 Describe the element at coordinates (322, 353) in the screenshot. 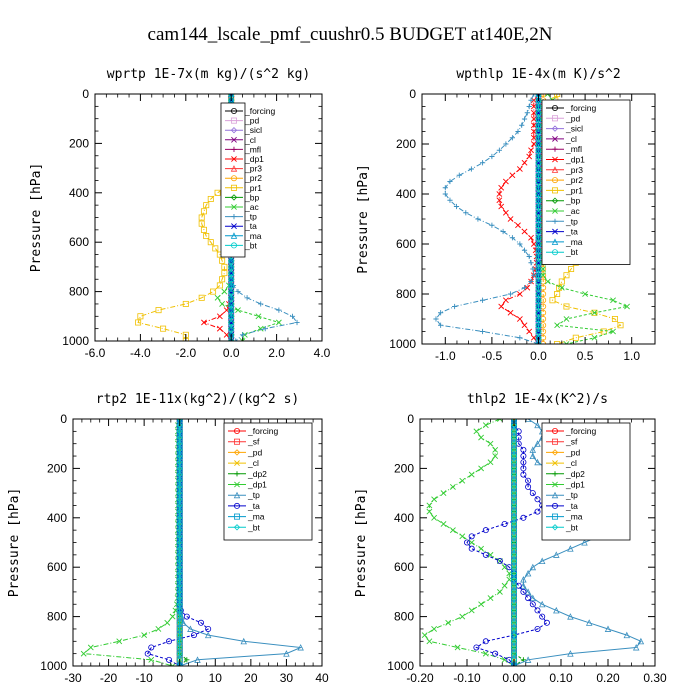

I see `x-tick-label: 4.0` at that location.